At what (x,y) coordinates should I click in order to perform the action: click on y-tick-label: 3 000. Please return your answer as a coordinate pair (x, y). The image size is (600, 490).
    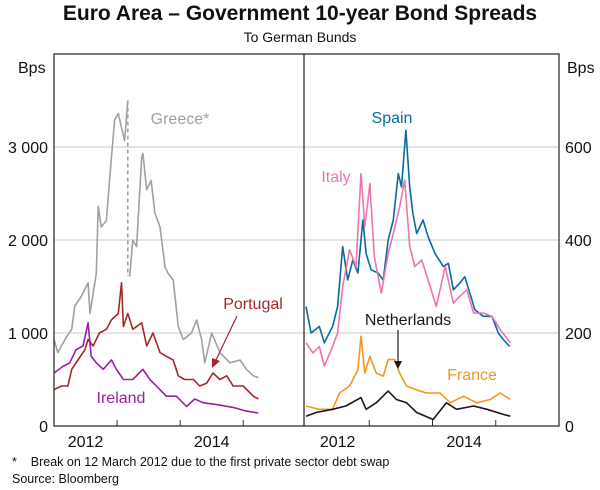
    Looking at the image, I should click on (28, 148).